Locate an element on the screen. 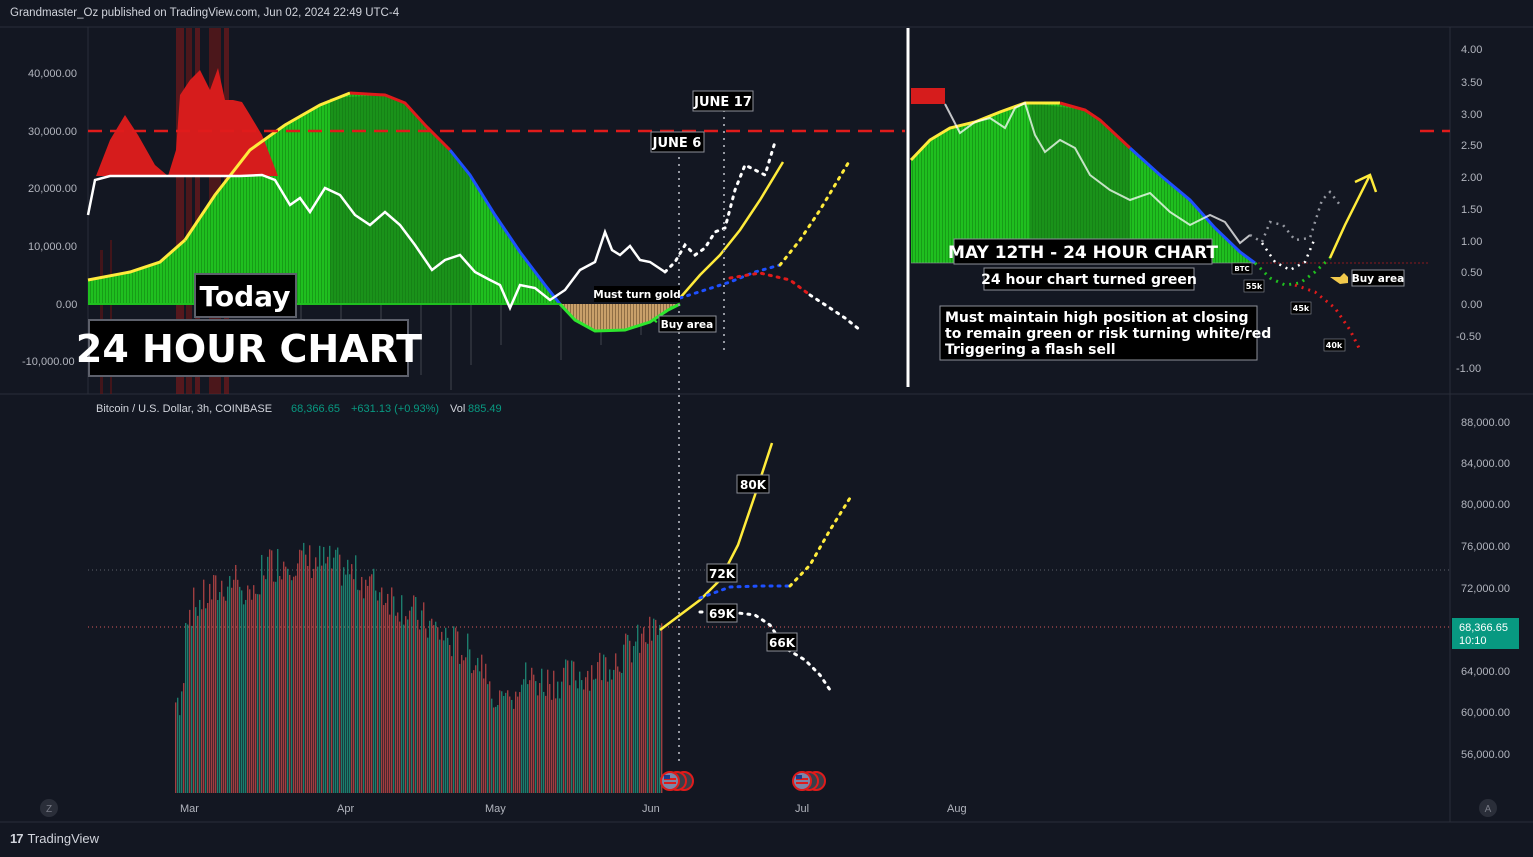  b-tick-0: 88,000.00 is located at coordinates (1485, 423).